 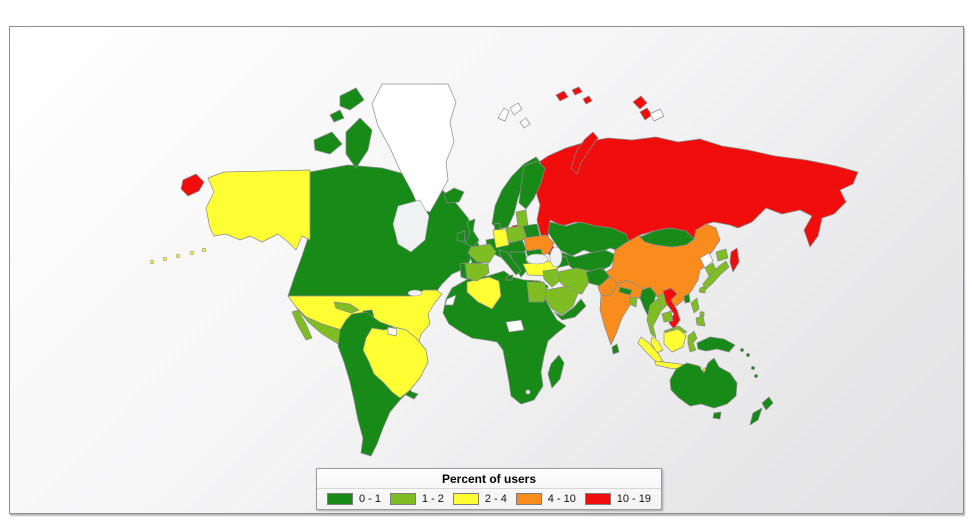 What do you see at coordinates (479, 499) in the screenshot?
I see `legend-item: 2 - 4` at bounding box center [479, 499].